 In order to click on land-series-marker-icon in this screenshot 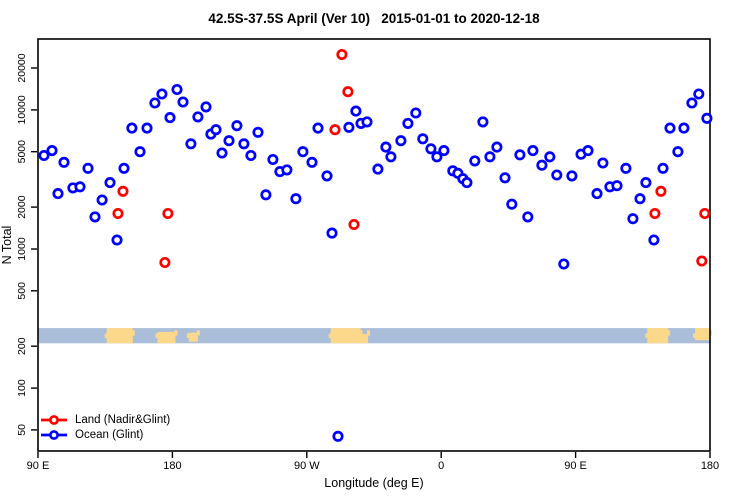, I will do `click(54, 419)`.